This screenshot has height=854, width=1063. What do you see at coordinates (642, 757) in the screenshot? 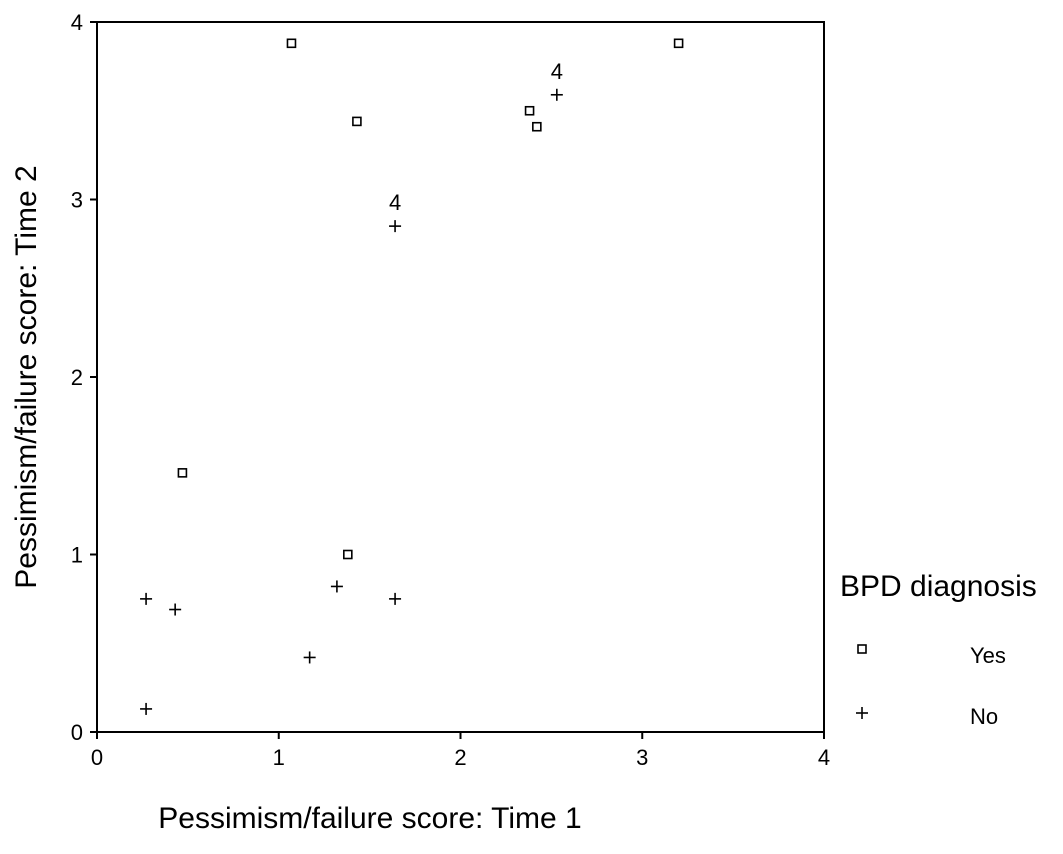
I see `x-tick-label: 3` at bounding box center [642, 757].